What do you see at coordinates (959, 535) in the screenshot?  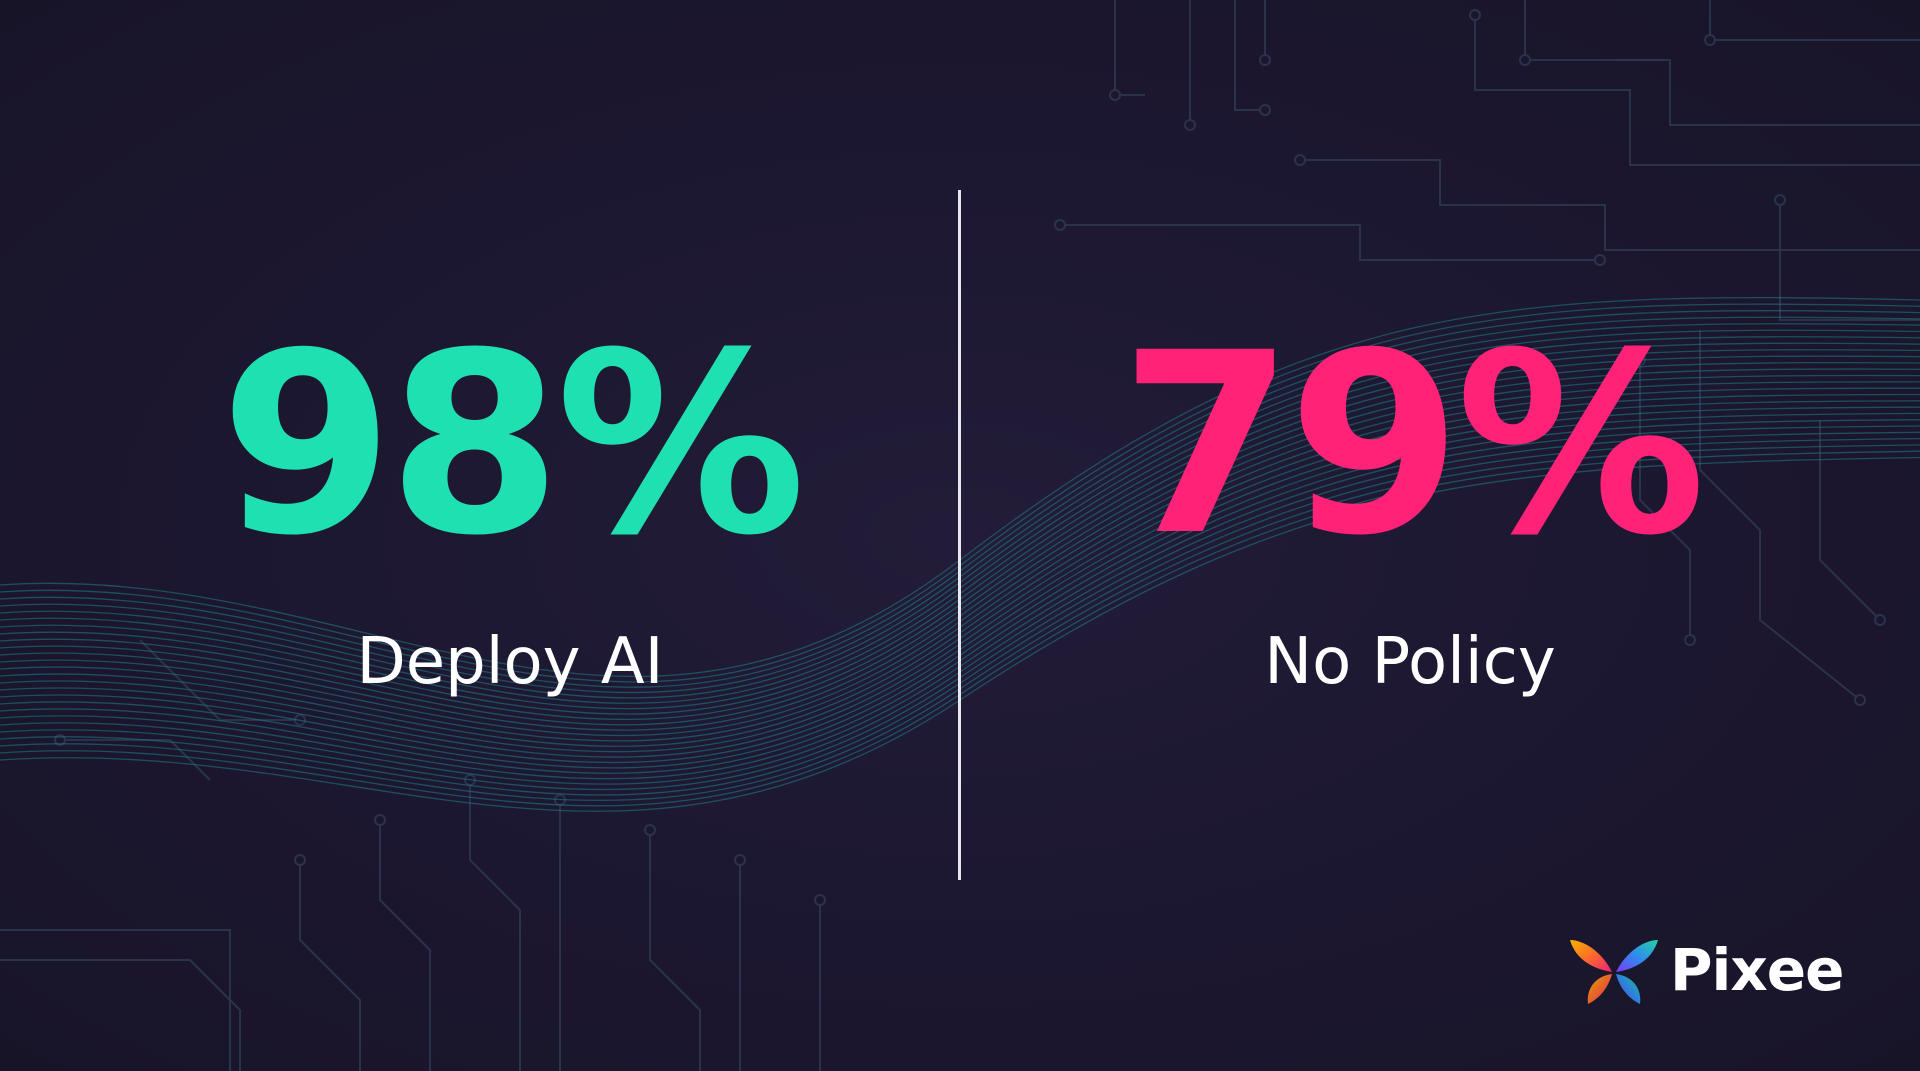 I see `center-divider` at bounding box center [959, 535].